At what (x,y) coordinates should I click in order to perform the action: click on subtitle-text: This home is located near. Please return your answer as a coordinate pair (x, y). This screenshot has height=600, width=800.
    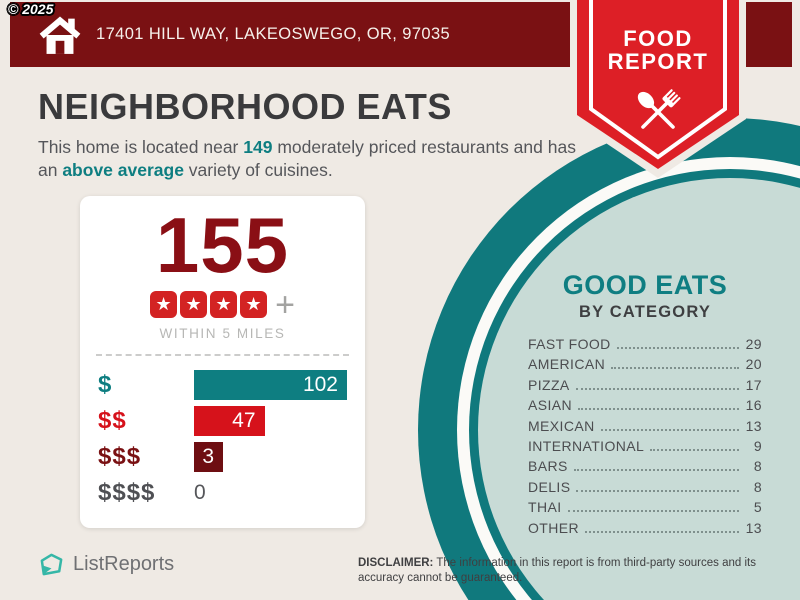
    Looking at the image, I should click on (141, 147).